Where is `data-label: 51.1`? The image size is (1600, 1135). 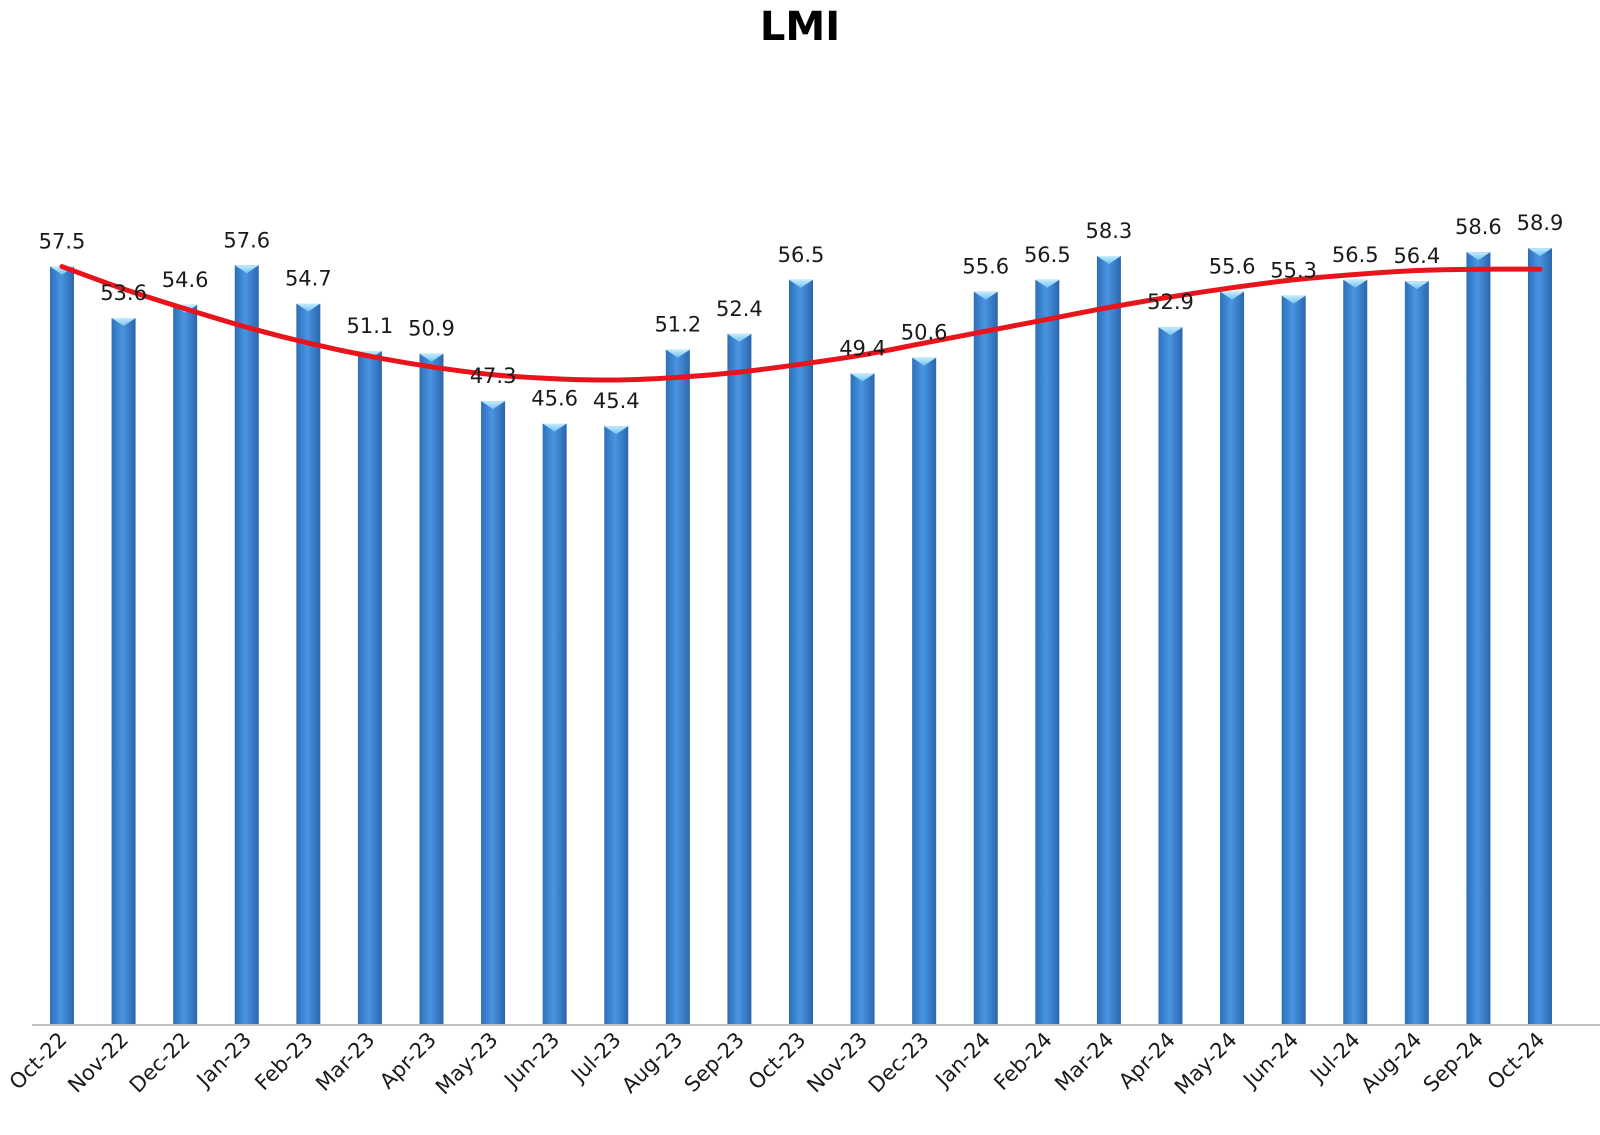 data-label: 51.1 is located at coordinates (370, 326).